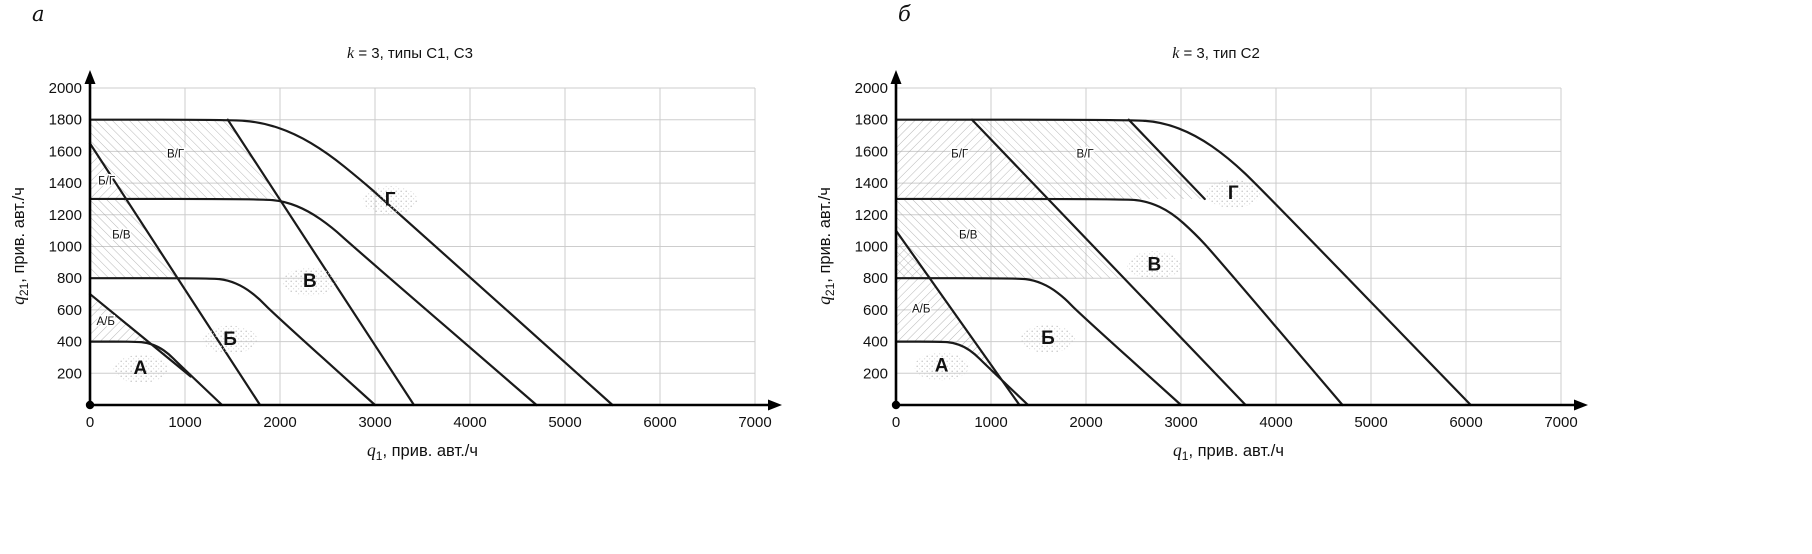  I want to click on band-В/Г, so click(185, 159).